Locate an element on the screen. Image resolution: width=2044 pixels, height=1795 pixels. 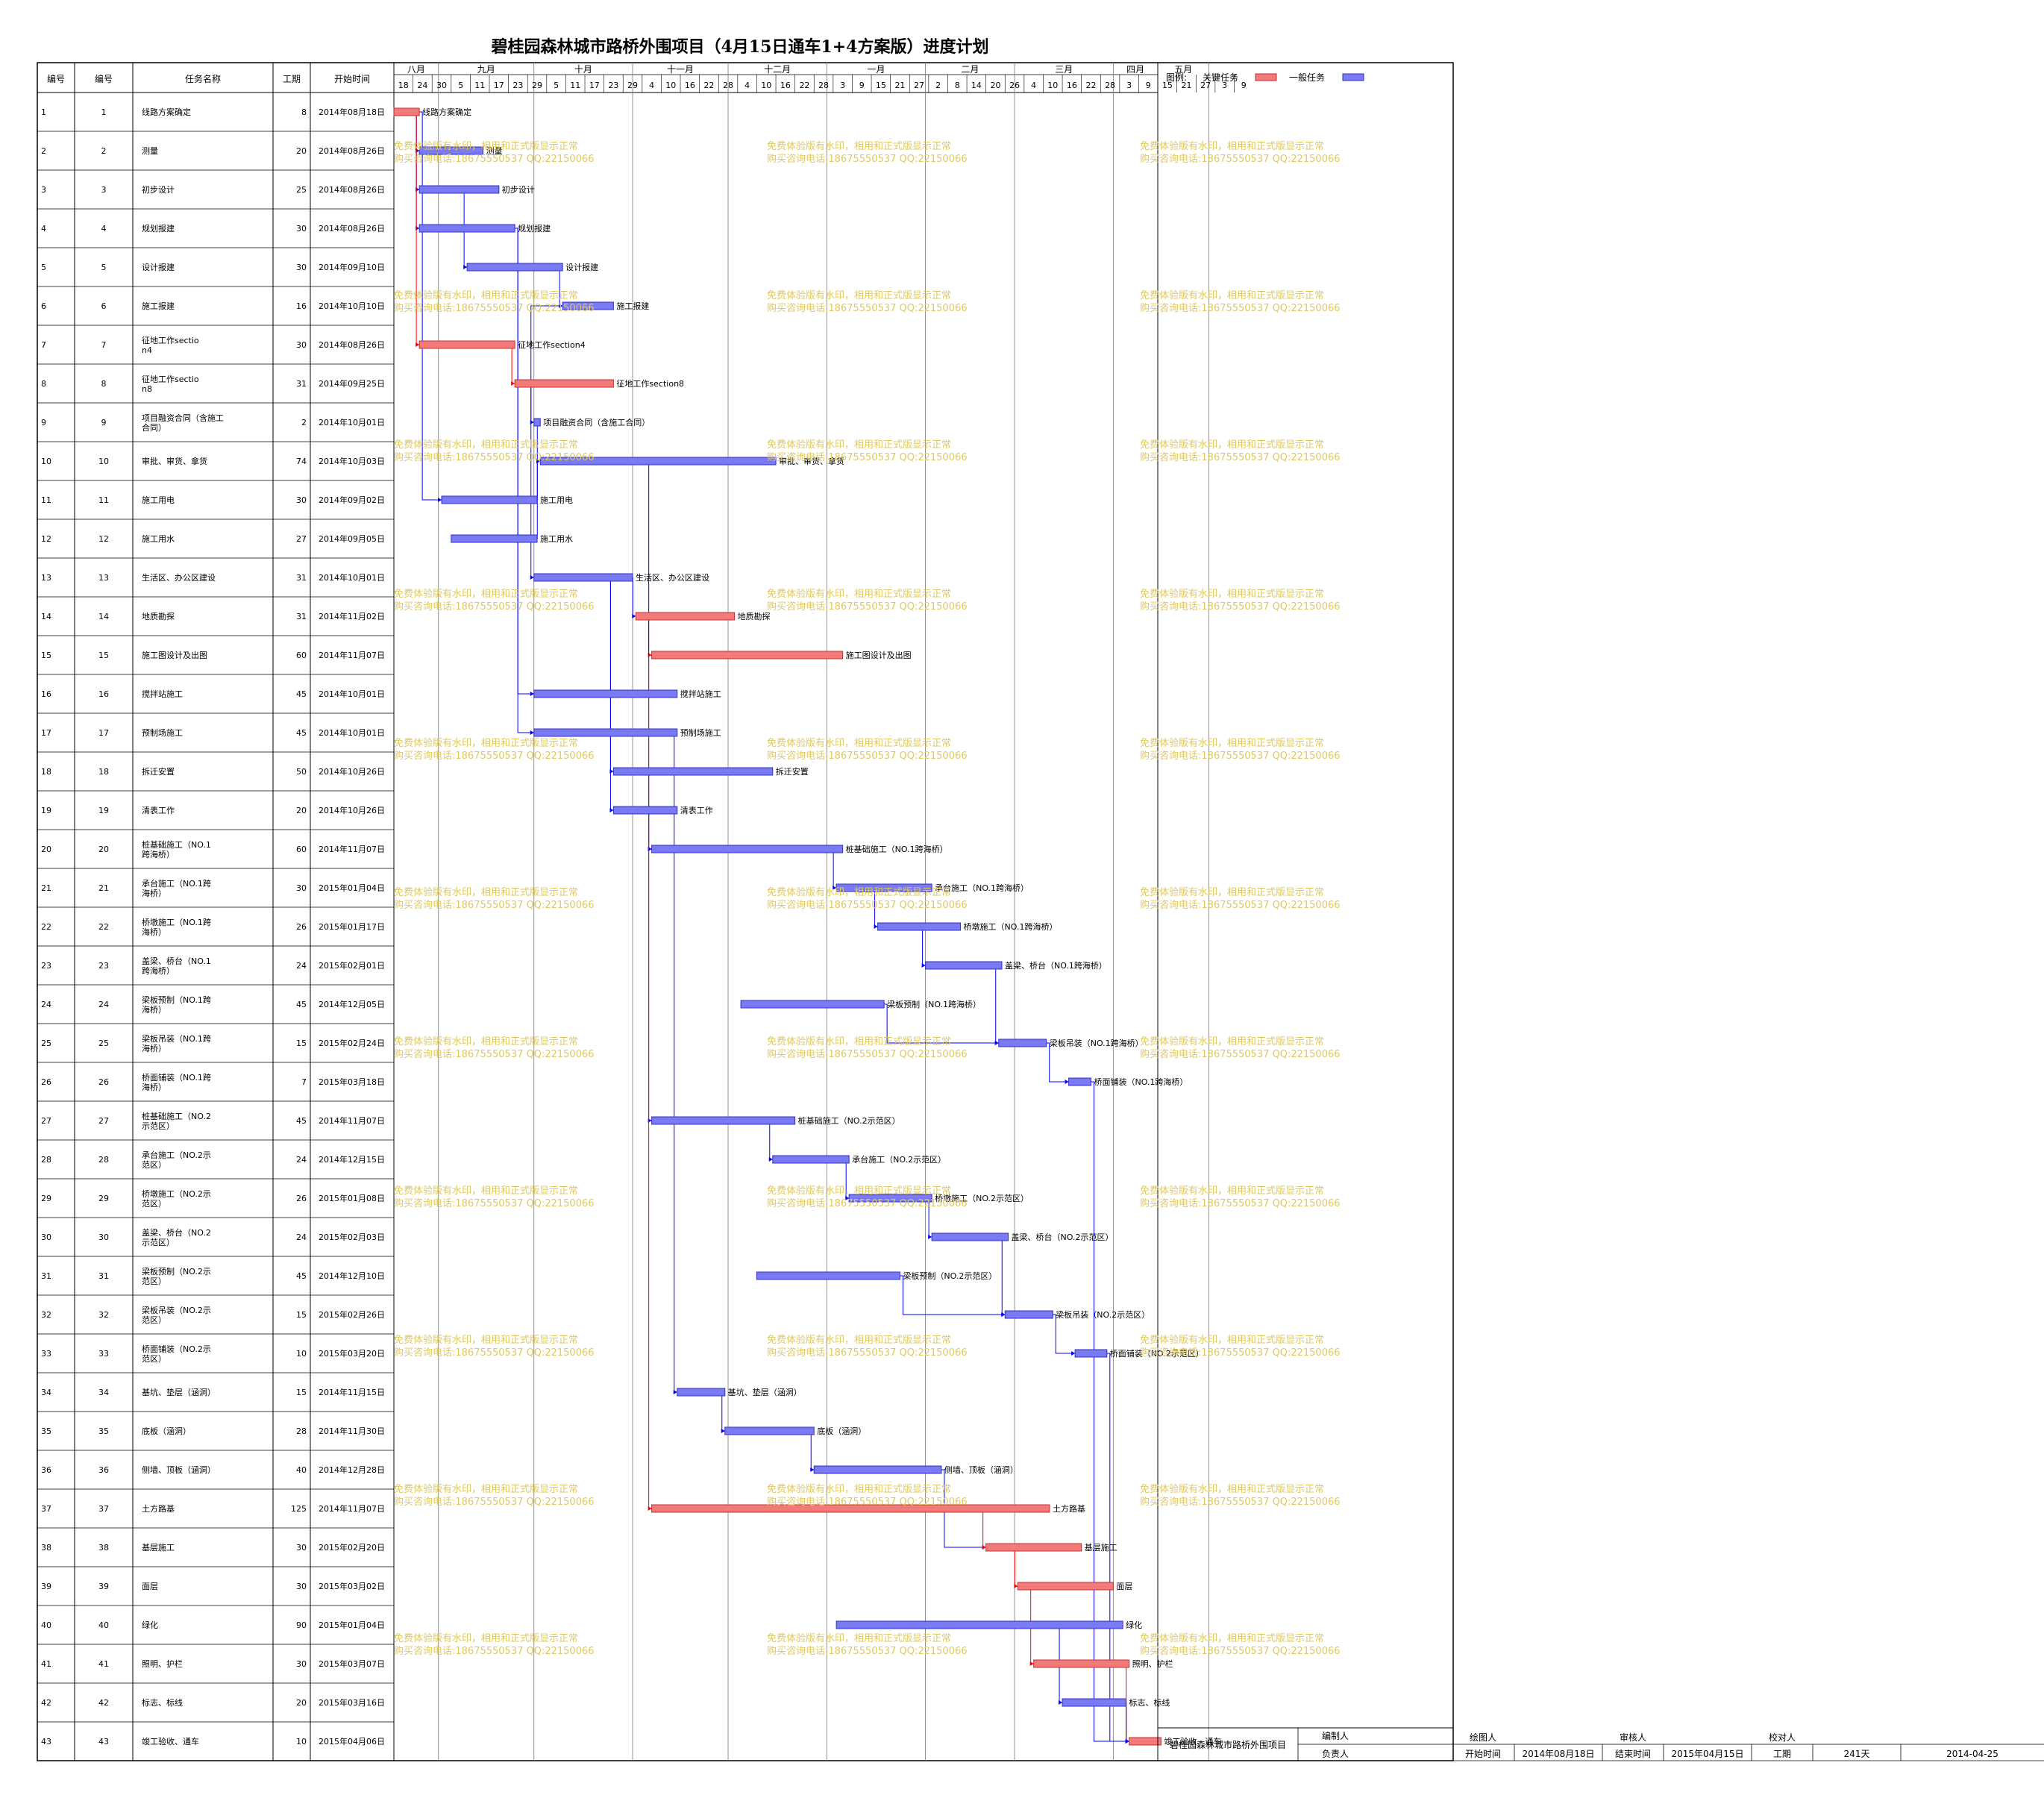
cell-duration: 24 is located at coordinates (301, 1160).